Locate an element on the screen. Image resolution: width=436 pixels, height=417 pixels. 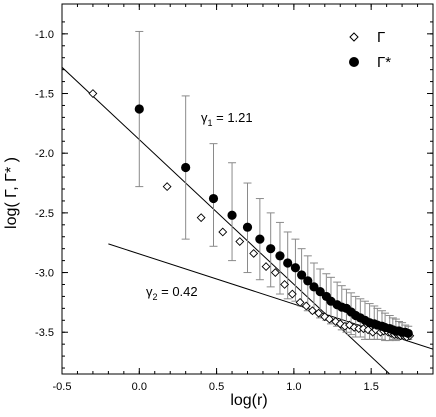
y-tick-label: -2.0 is located at coordinates (44, 154).